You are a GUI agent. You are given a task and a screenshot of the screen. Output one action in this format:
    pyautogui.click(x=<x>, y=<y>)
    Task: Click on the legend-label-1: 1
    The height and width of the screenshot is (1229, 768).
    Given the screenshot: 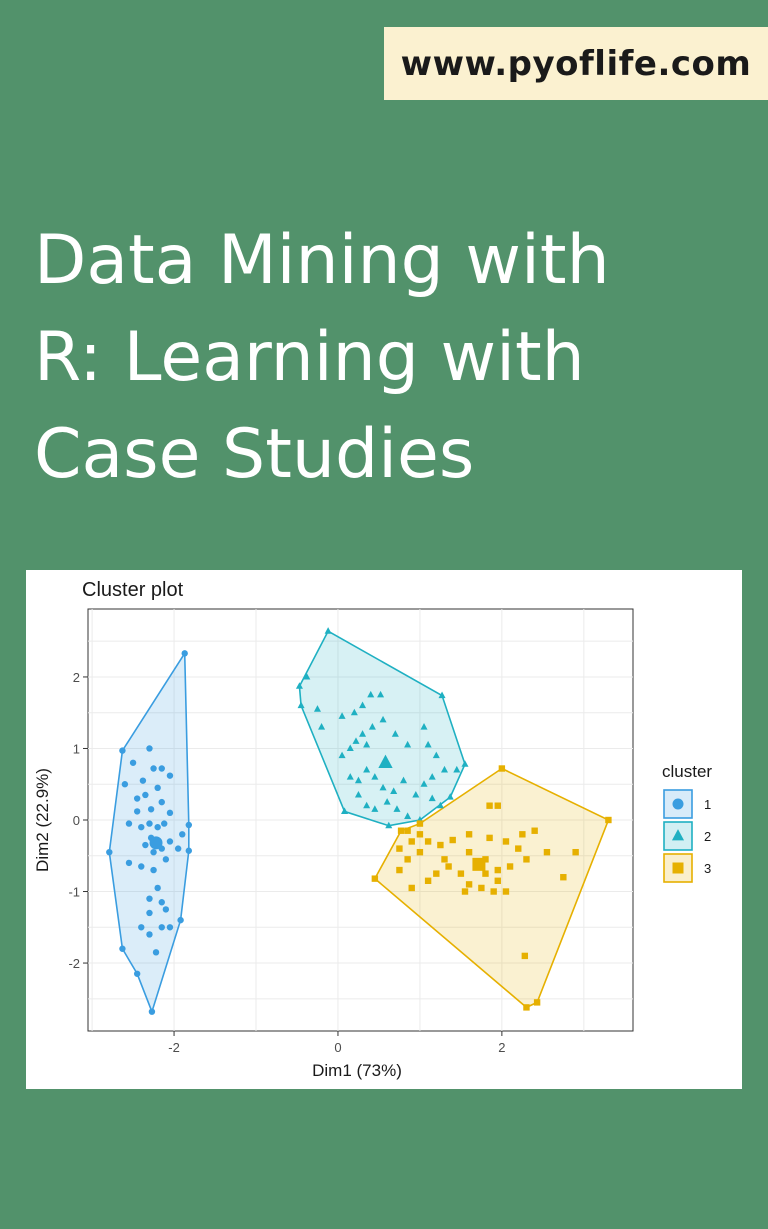 What is the action you would take?
    pyautogui.click(x=707, y=804)
    